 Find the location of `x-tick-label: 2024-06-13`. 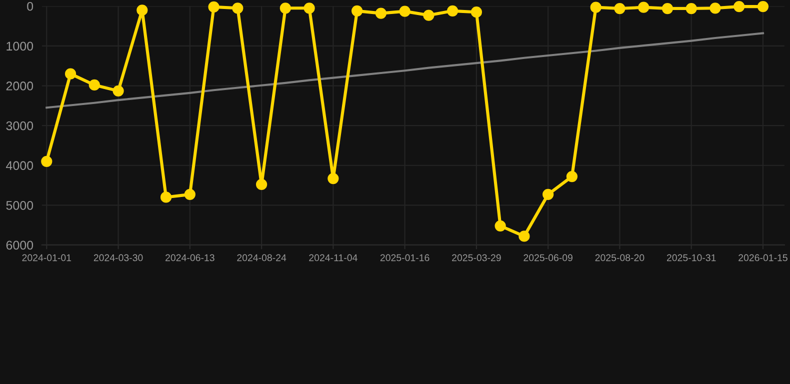

x-tick-label: 2024-06-13 is located at coordinates (190, 258).